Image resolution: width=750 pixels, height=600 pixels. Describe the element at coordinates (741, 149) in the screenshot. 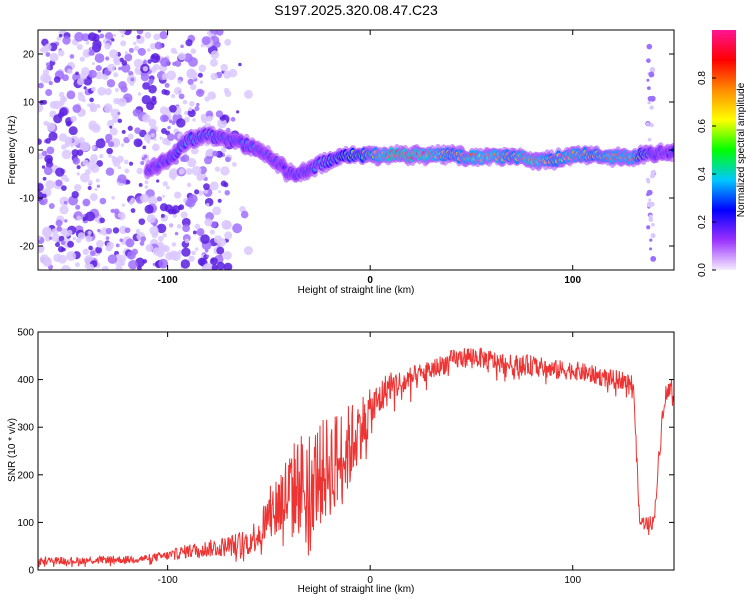

I see `colorbar-label: Normalized spectral amplitude` at that location.